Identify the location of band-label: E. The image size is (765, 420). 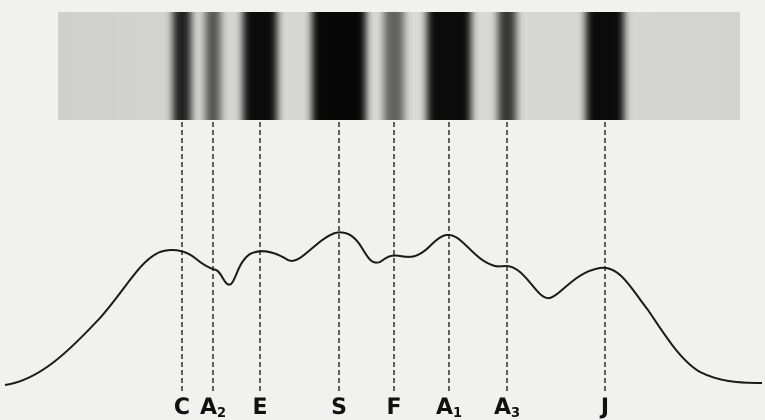
(259, 407).